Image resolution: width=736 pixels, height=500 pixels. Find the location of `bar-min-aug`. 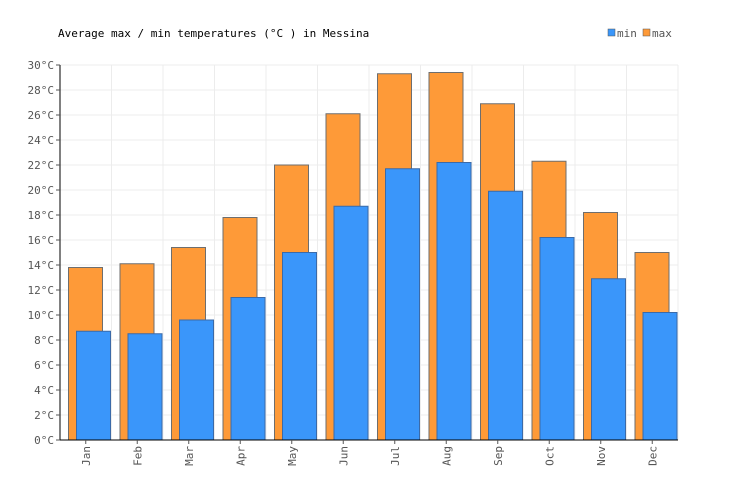

bar-min-aug is located at coordinates (454, 301).